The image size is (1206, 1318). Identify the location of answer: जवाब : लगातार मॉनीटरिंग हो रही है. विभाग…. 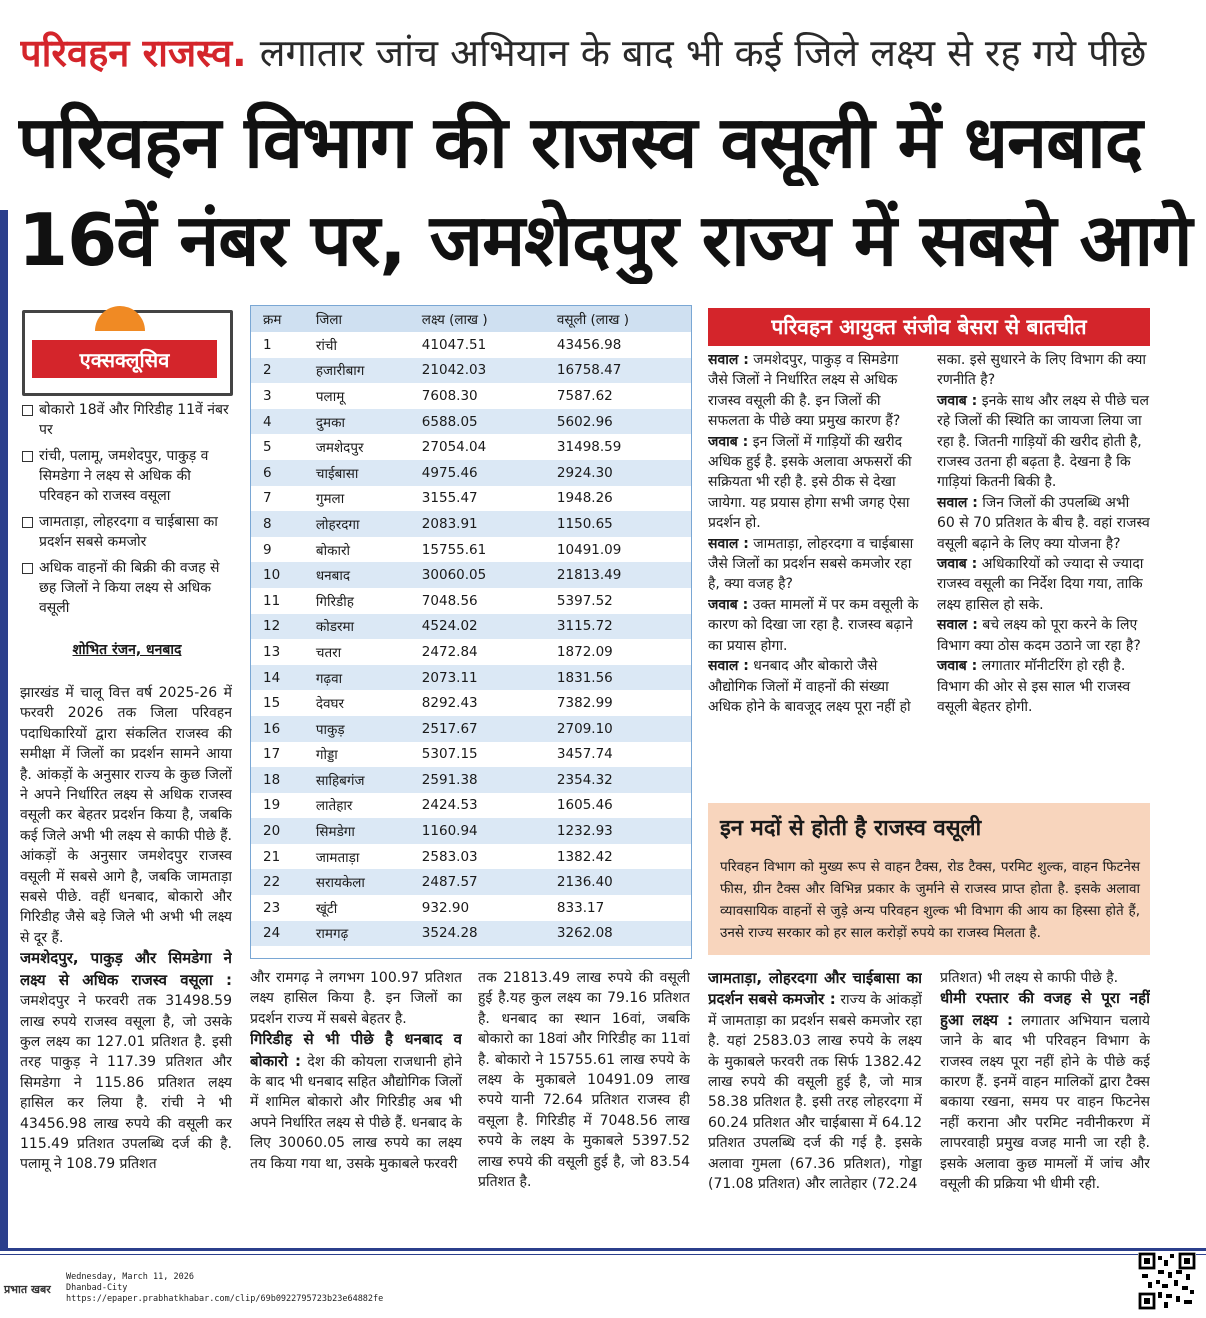
(1043, 686).